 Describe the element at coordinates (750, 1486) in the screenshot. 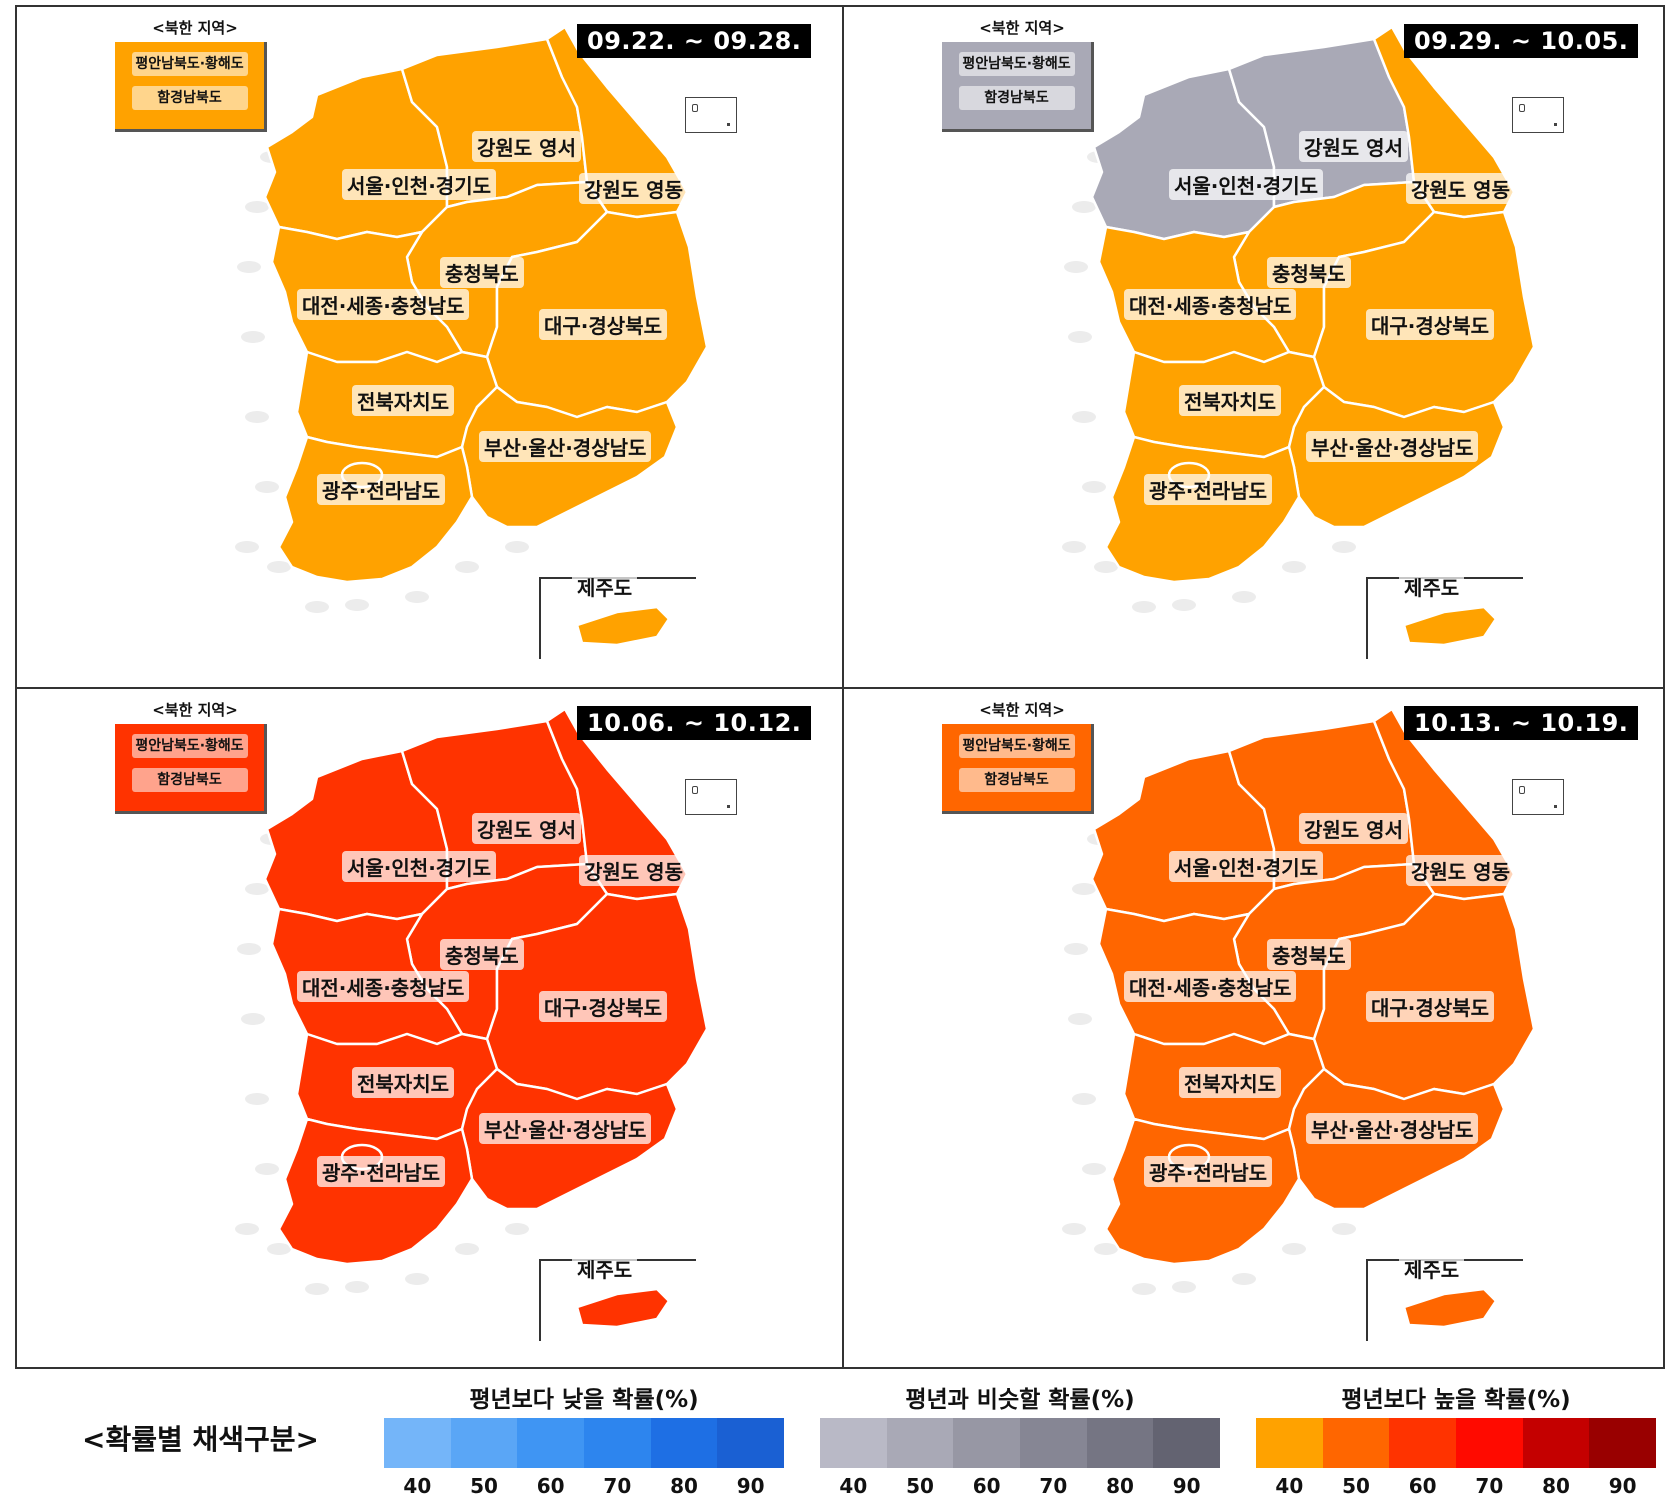

I see `legend-tick-label: 90` at that location.